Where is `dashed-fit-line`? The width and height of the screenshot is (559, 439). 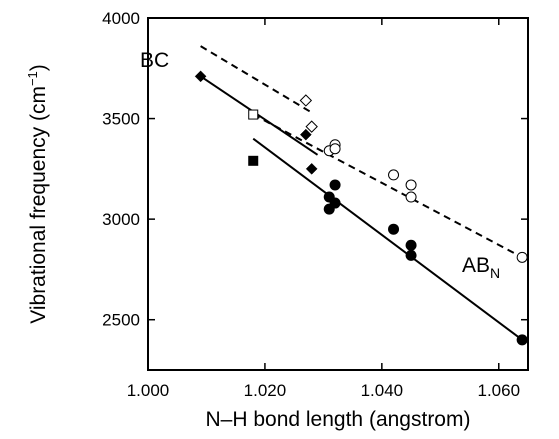
dashed-fit-line is located at coordinates (256, 79).